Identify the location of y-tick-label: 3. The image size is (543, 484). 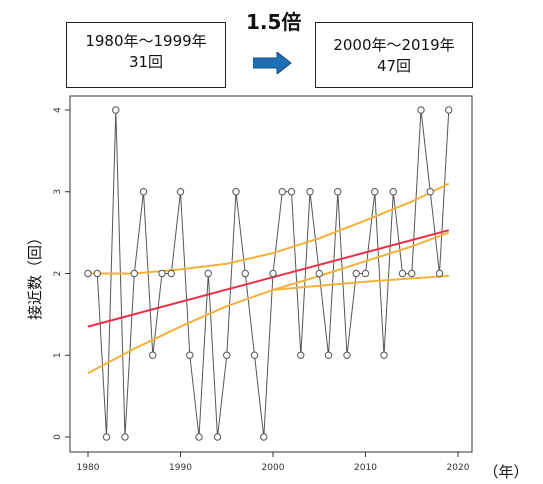
(58, 192).